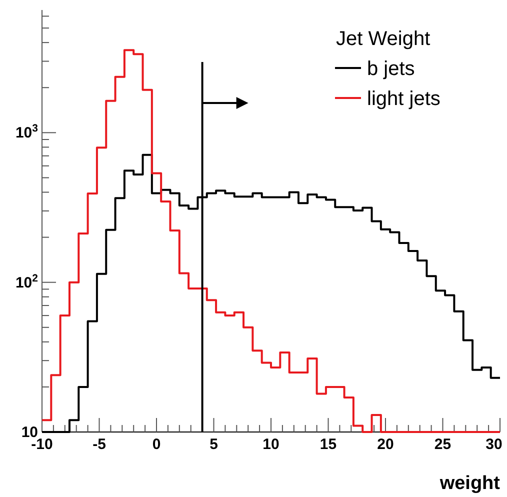 This screenshot has width=507, height=497. I want to click on x-tick-label: 0, so click(156, 444).